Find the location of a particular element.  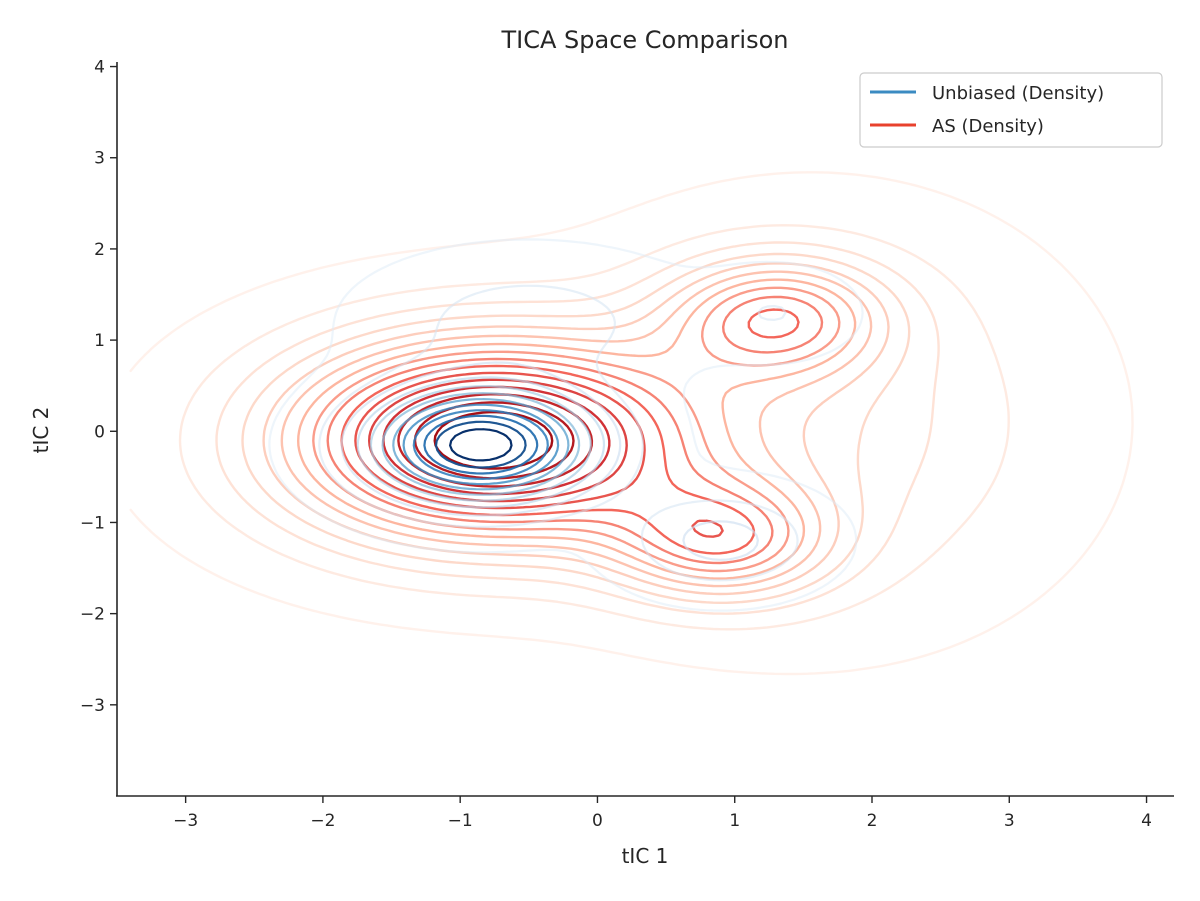

legend-label-as: AS (Density) is located at coordinates (988, 126).